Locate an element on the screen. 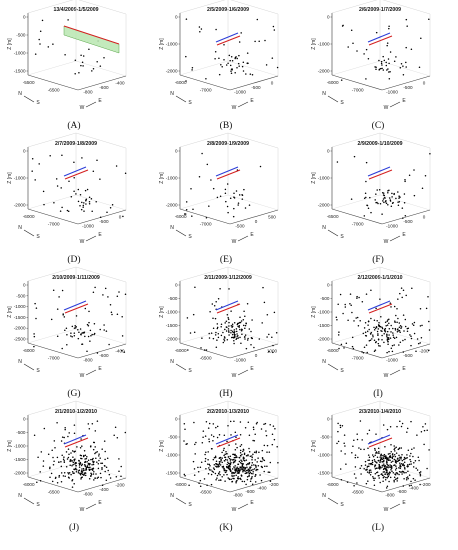 This screenshot has height=550, width=458. n-tick-label: -6000 is located at coordinates (333, 82).